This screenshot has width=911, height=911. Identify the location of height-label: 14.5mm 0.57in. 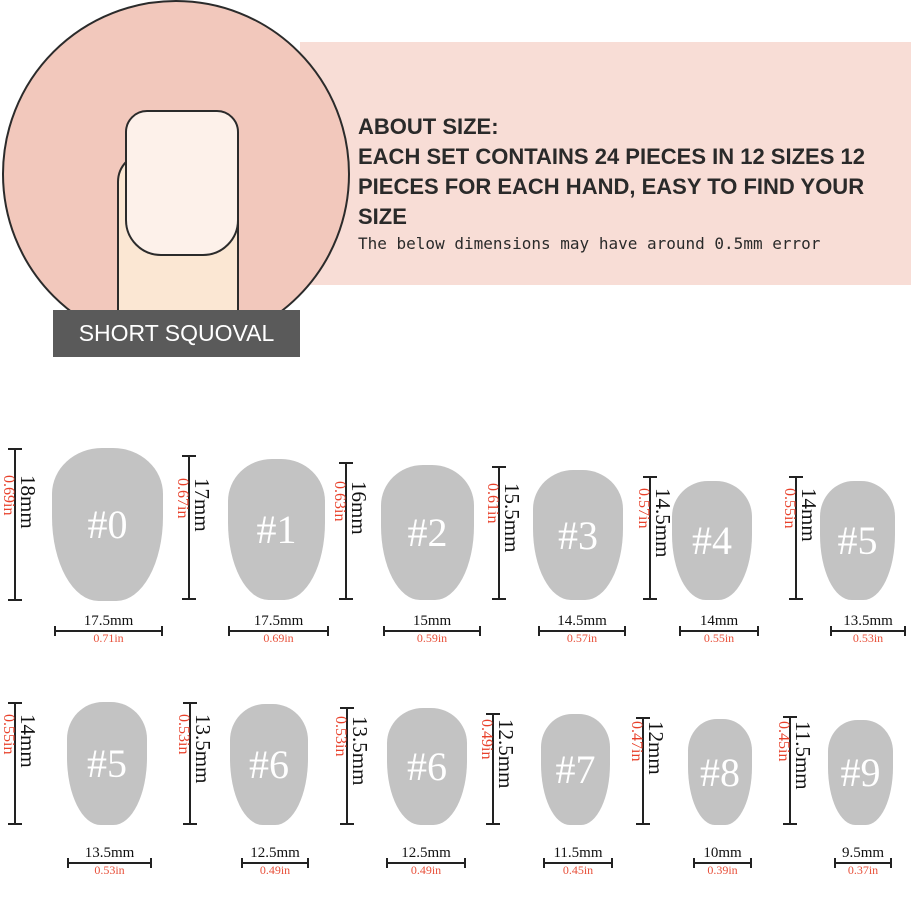
(654, 523).